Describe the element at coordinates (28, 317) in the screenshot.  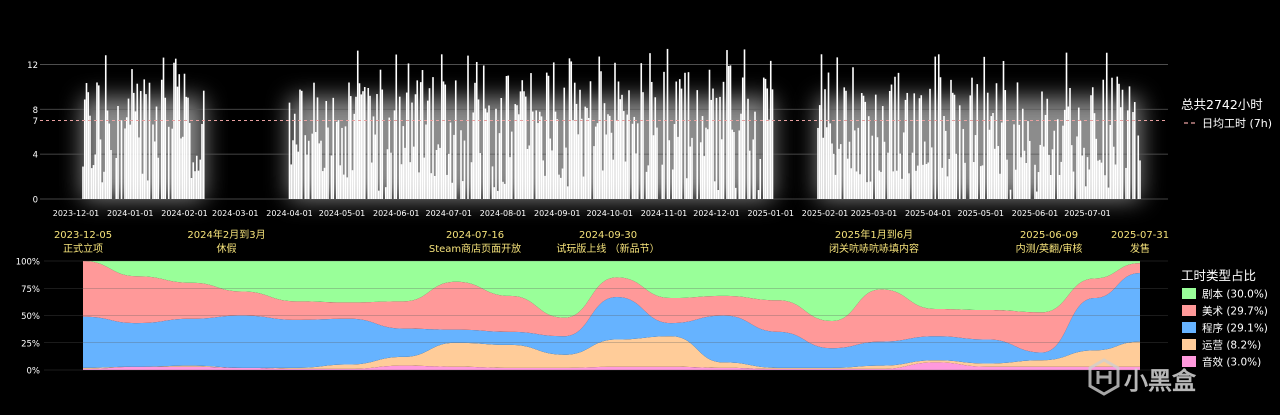
I see `bottom-chart-y-ticks: 100% 75% 50% 25% 0%` at that location.